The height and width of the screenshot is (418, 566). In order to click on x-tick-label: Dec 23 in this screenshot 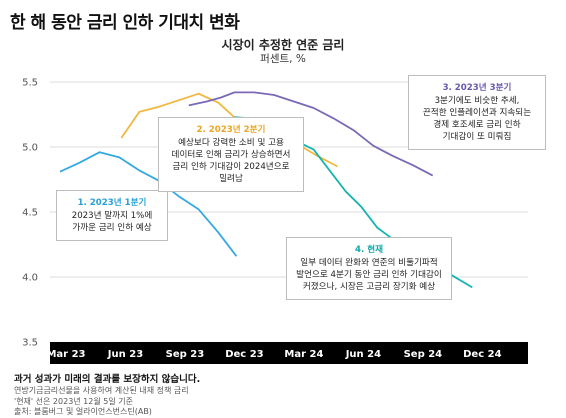, I will do `click(244, 354)`.